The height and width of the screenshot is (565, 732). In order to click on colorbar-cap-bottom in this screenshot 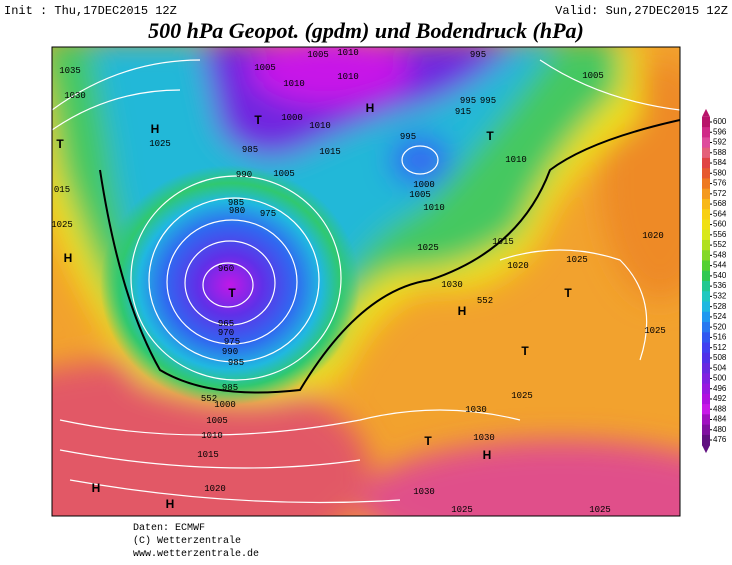, I will do `click(706, 449)`.